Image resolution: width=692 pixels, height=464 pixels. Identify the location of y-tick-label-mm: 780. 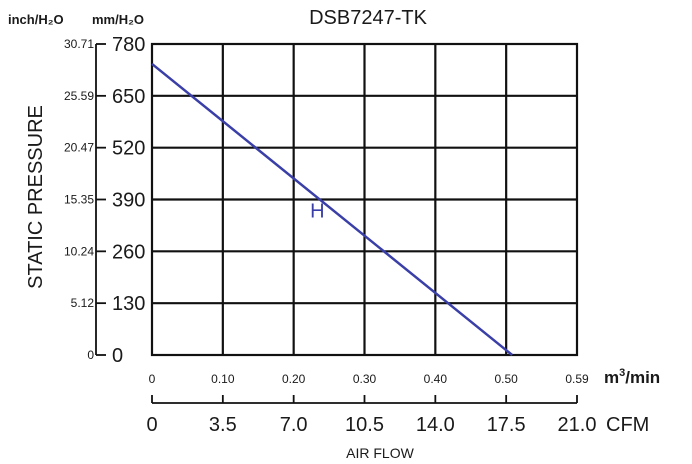
(128, 45).